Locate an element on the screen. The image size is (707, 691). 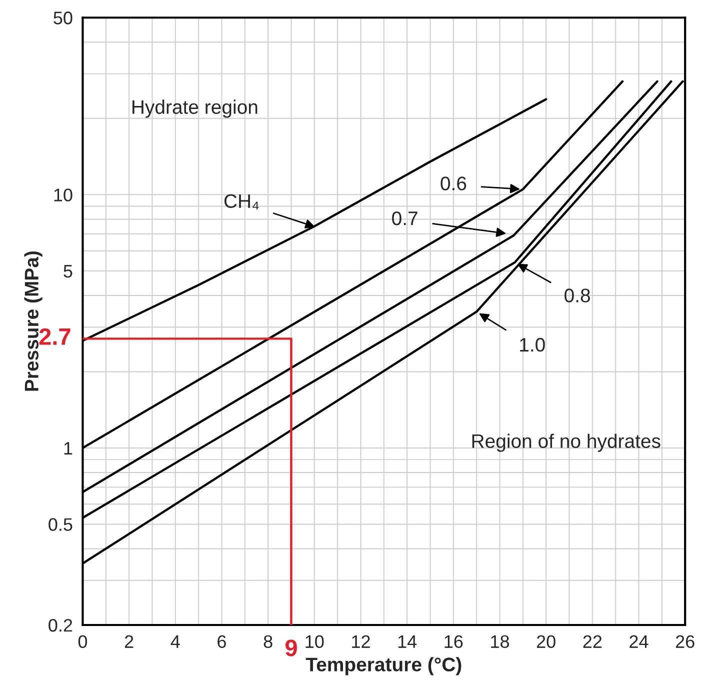
x-tick-label: 24 is located at coordinates (639, 641).